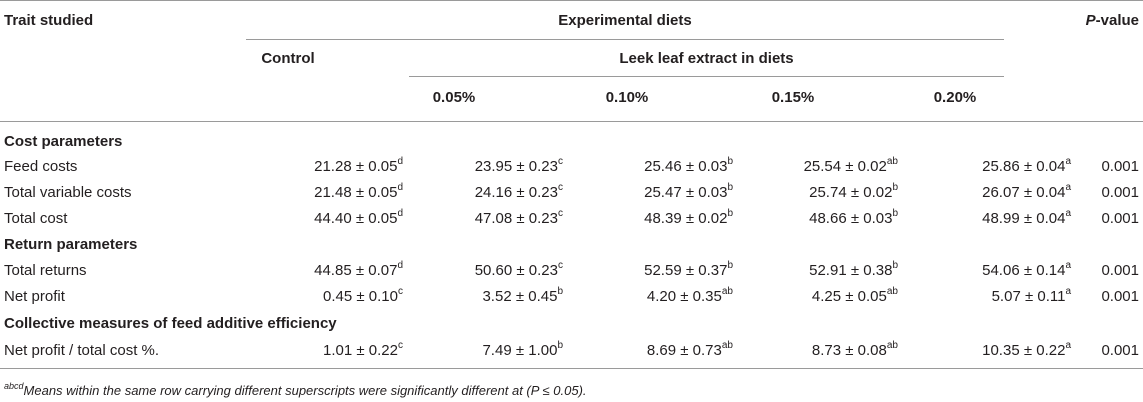 Image resolution: width=1143 pixels, height=402 pixels. I want to click on cell-feed-costs-010: 25.46 ± 0.03b, so click(688, 166).